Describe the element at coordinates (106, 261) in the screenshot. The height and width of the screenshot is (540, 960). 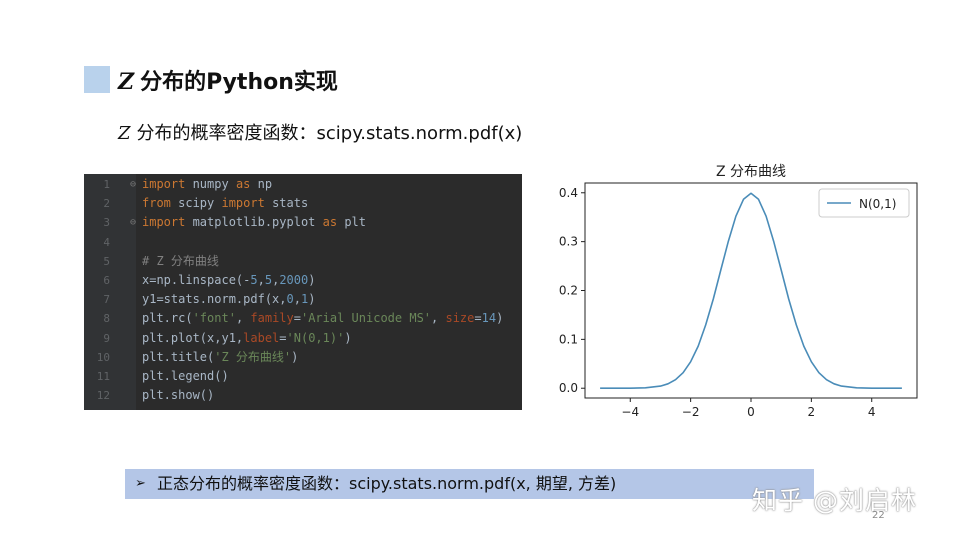
I see `line-number: 5` at that location.